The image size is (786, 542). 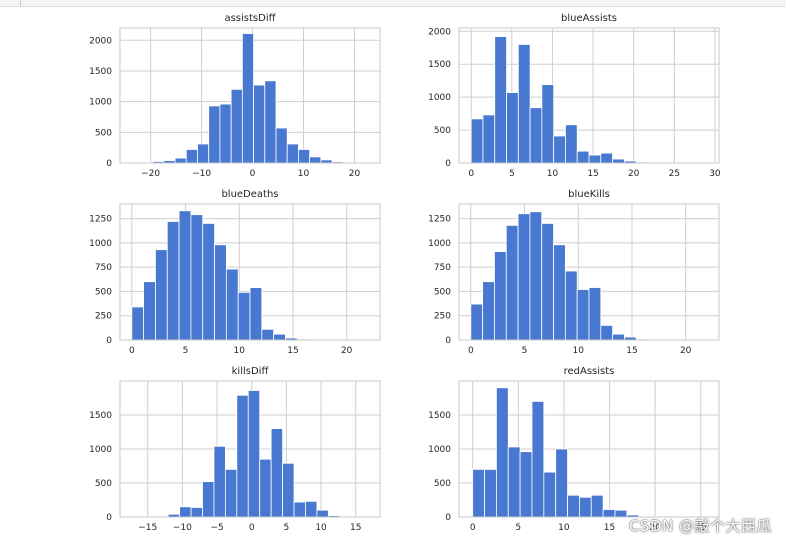 I want to click on subplot-title: blueAssists, so click(x=589, y=18).